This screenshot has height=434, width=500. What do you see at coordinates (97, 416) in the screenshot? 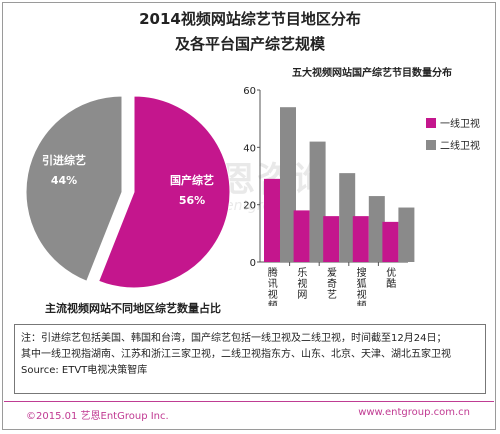
I see `footer-copyright: ©2015.01 艺恩EntGroup Inc.` at bounding box center [97, 416].